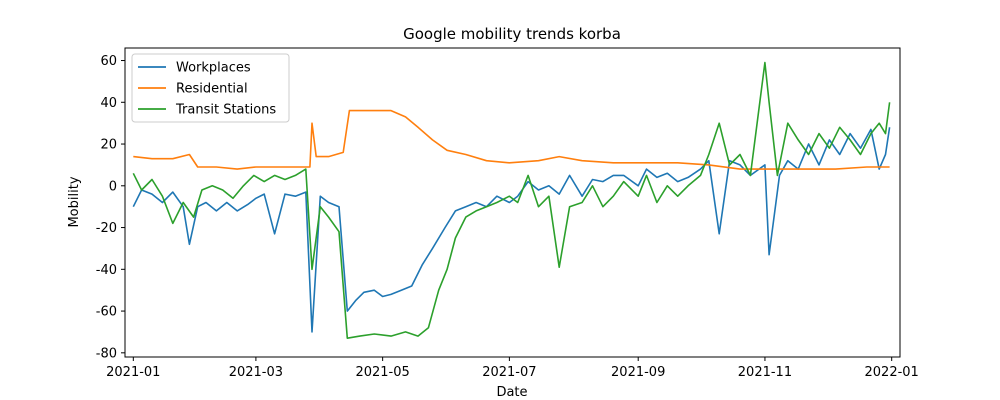  I want to click on x-tick-label: 2021-01, so click(133, 372).